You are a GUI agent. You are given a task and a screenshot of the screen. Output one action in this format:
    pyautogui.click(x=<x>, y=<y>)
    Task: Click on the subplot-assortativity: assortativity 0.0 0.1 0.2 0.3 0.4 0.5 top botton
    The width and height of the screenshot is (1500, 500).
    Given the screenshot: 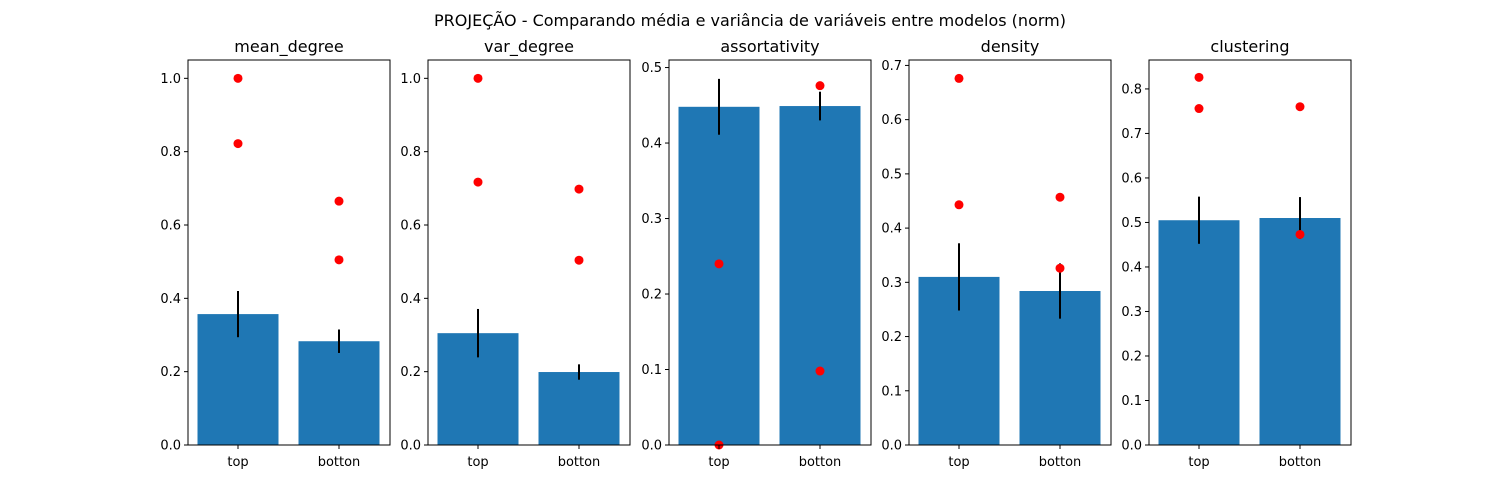 What is the action you would take?
    pyautogui.click(x=756, y=253)
    